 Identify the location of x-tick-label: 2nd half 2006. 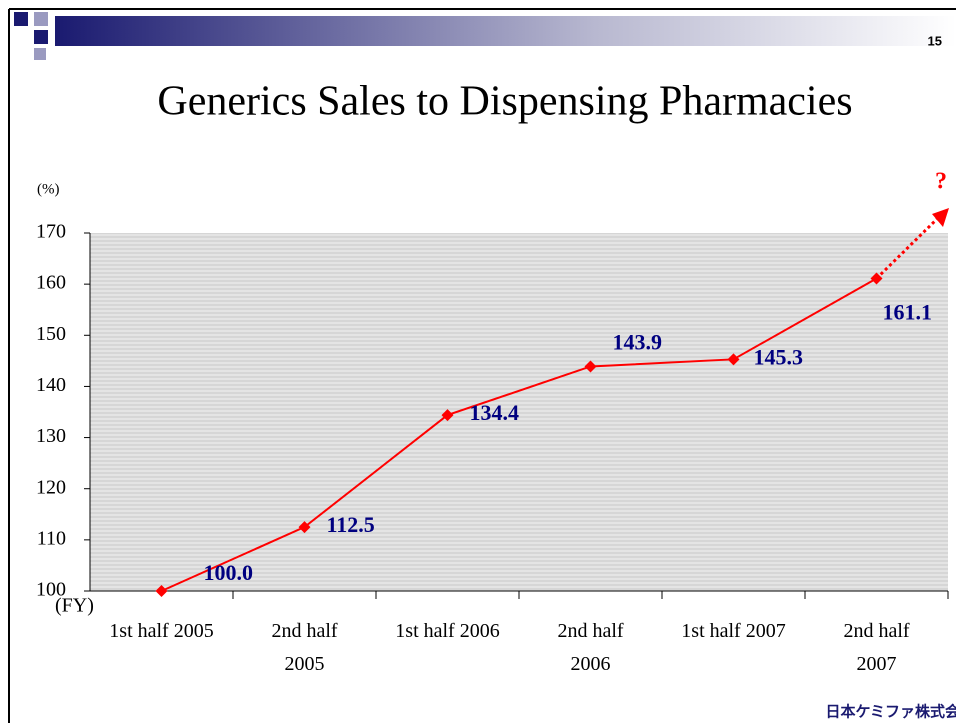
(590, 647).